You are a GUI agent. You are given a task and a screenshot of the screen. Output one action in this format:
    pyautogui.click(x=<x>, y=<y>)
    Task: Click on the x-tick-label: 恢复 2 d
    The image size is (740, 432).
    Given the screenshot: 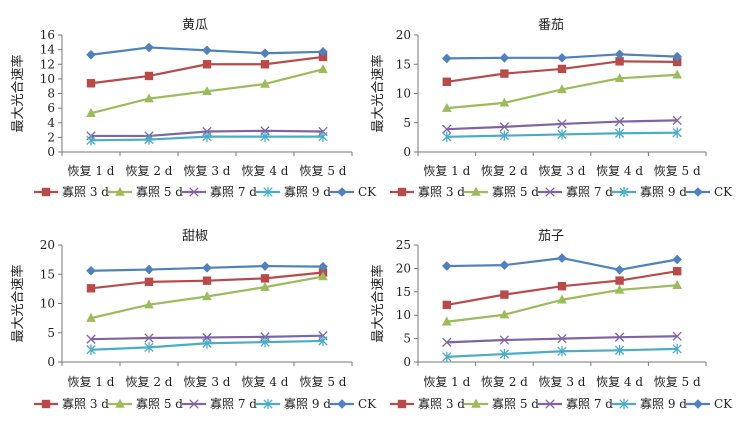 What is the action you would take?
    pyautogui.click(x=149, y=382)
    